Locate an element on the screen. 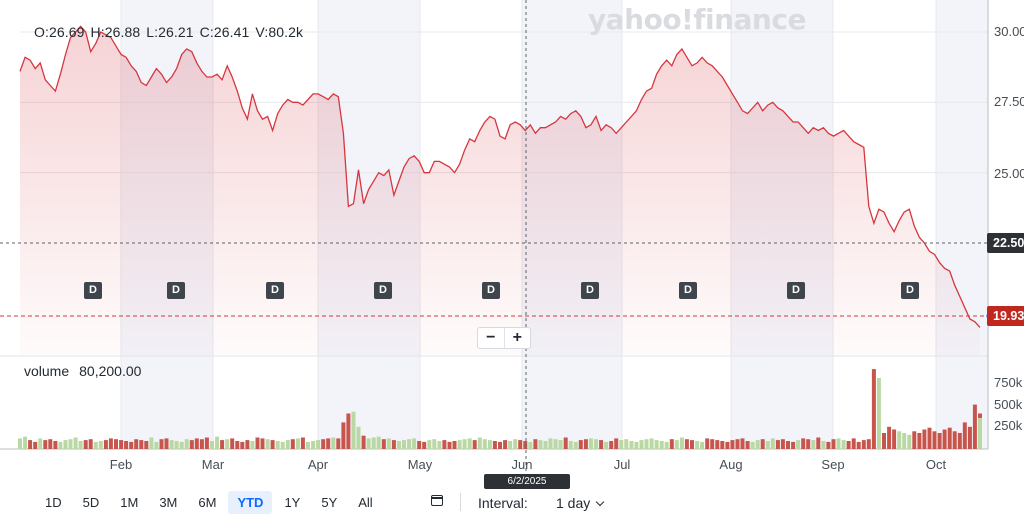 Image resolution: width=1024 pixels, height=520 pixels. last-price-flag: 19.93 is located at coordinates (1005, 316).